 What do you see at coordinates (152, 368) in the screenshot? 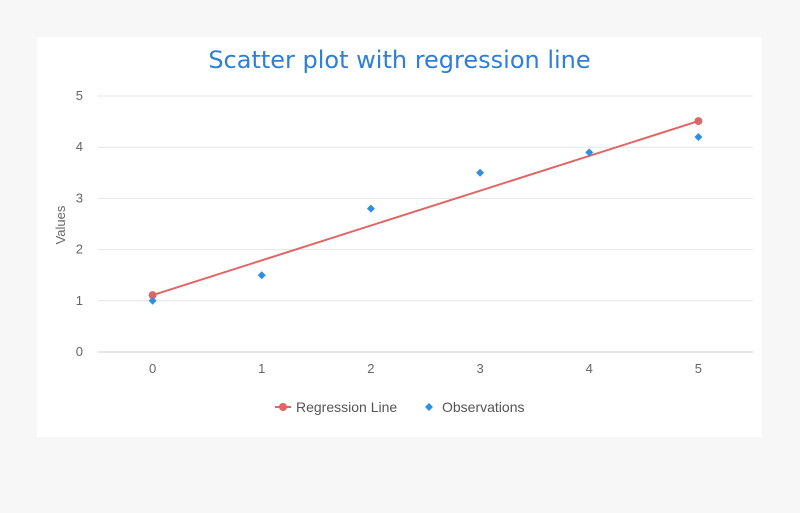
I see `x-tick-label: 0` at bounding box center [152, 368].